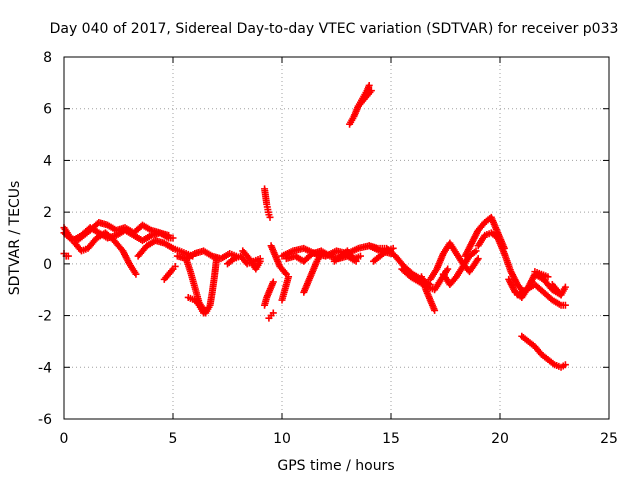 Image resolution: width=640 pixels, height=480 pixels. Describe the element at coordinates (47, 161) in the screenshot. I see `y-tick-label: 4` at that location.